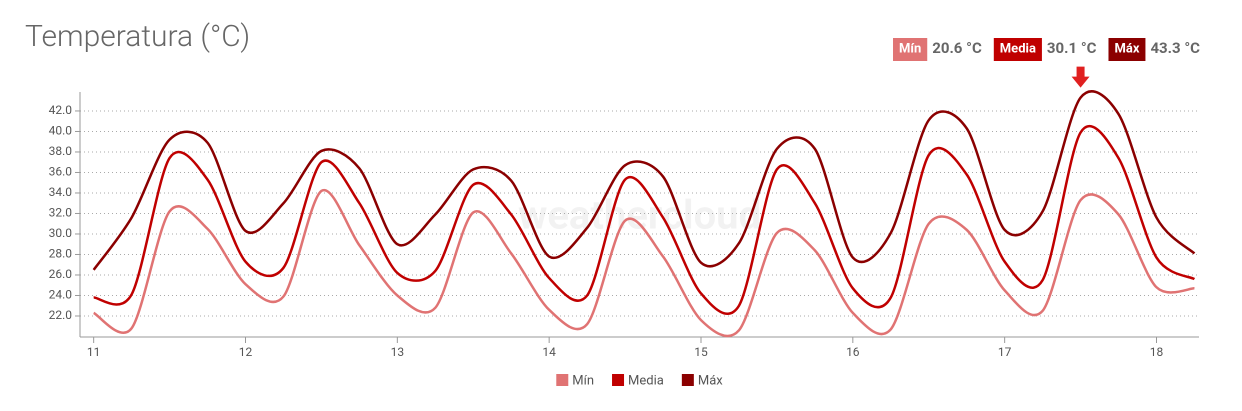 This screenshot has width=1242, height=411. I want to click on x-tick-label: 11, so click(94, 352).